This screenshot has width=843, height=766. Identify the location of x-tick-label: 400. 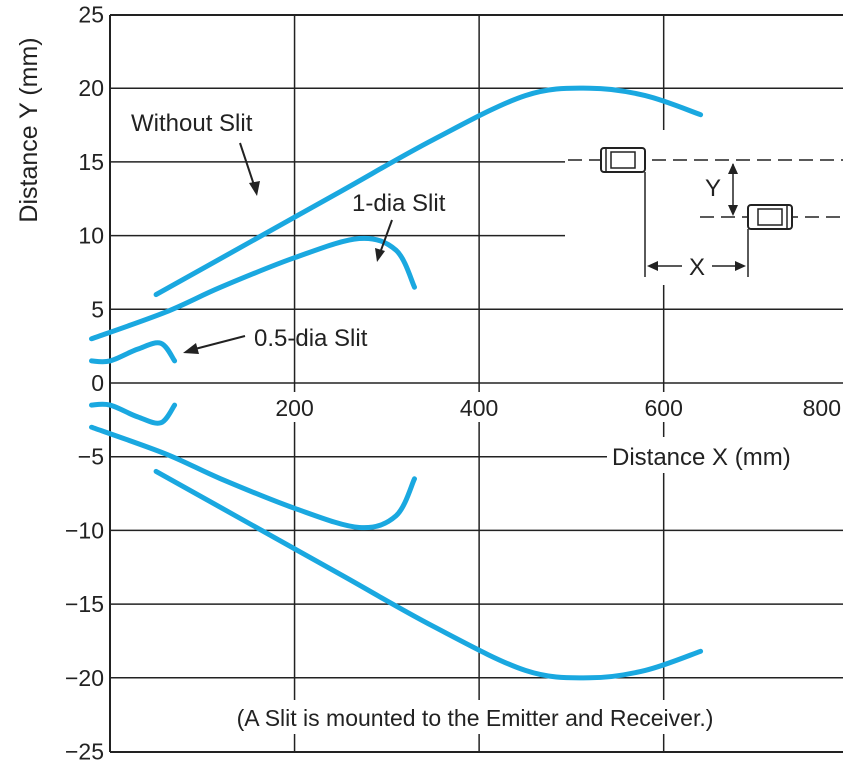
(479, 408).